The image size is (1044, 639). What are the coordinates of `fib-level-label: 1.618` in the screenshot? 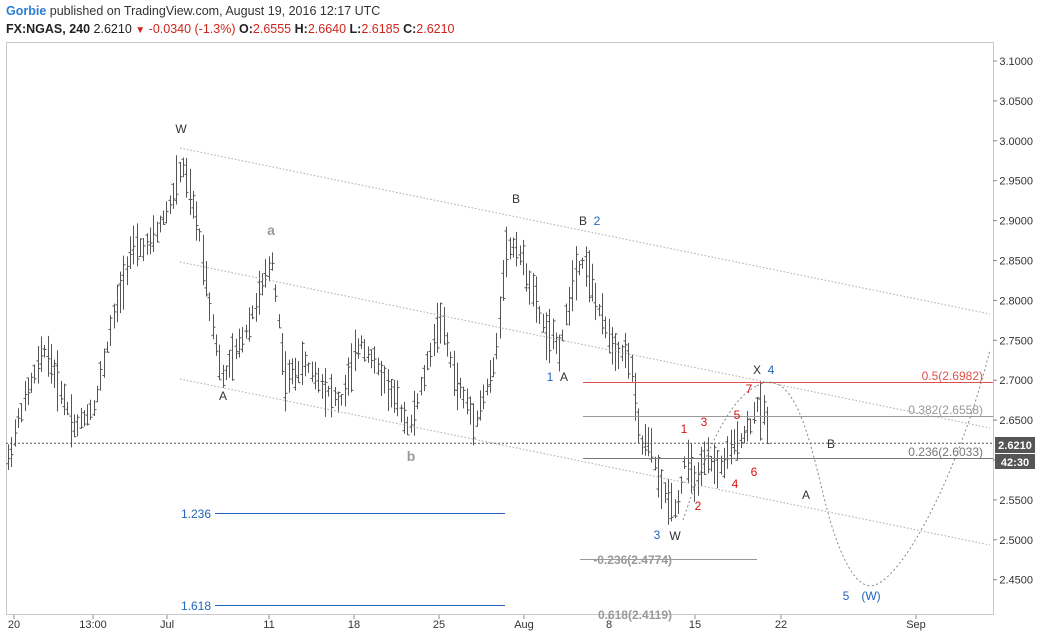 It's located at (196, 606).